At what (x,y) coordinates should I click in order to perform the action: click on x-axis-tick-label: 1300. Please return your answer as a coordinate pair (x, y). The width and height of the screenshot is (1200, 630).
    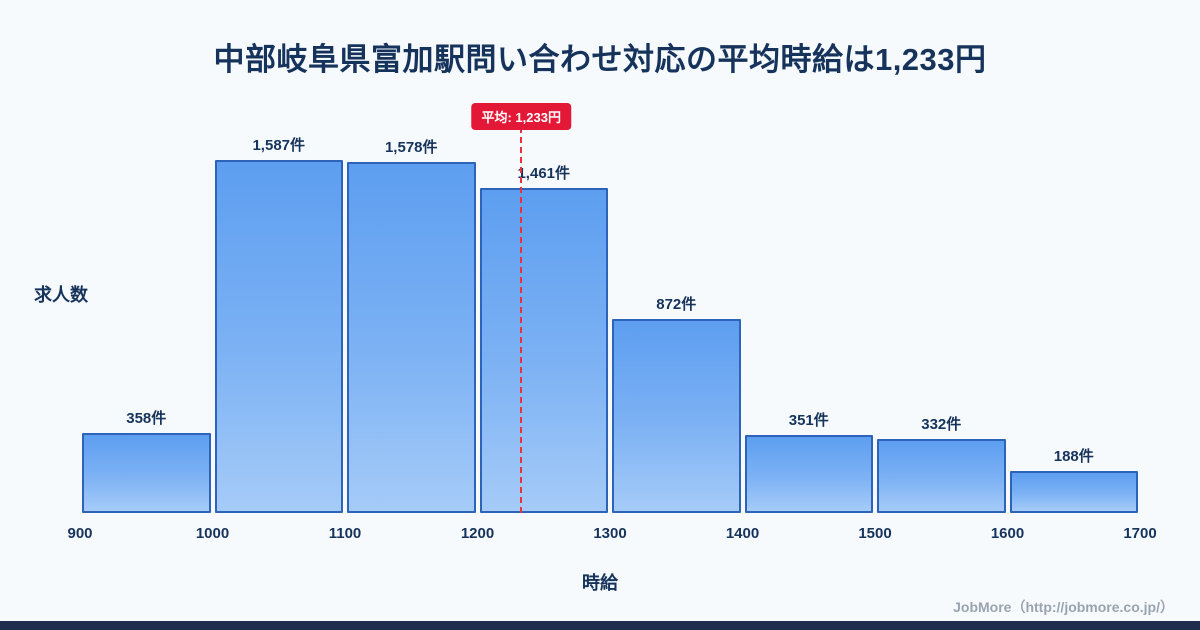
    Looking at the image, I should click on (610, 533).